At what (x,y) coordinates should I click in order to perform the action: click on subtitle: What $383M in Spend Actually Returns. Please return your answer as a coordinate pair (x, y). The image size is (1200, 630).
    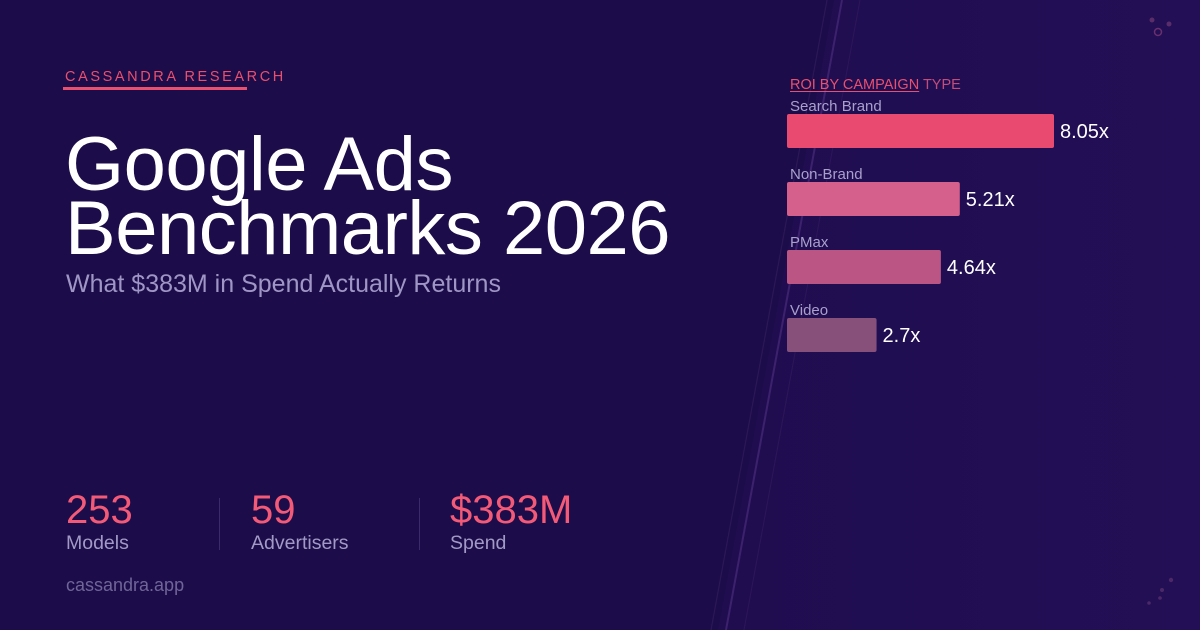
    Looking at the image, I should click on (283, 284).